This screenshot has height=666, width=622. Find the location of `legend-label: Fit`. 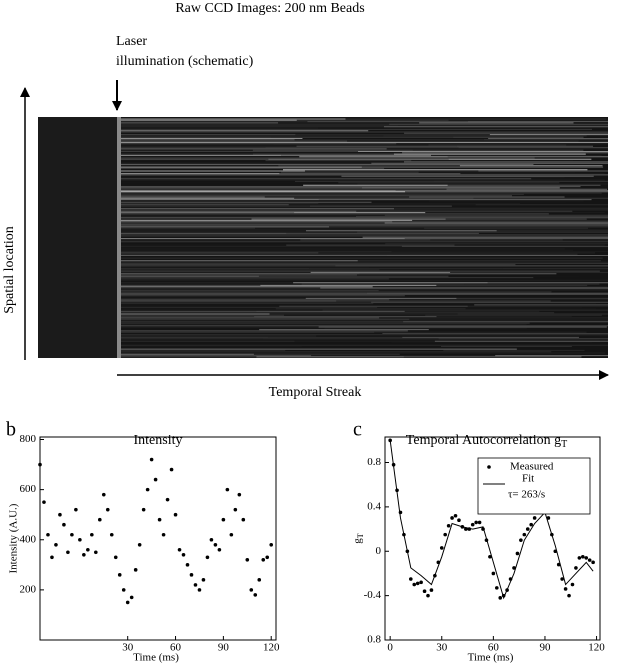

legend-label: Fit is located at coordinates (528, 479).